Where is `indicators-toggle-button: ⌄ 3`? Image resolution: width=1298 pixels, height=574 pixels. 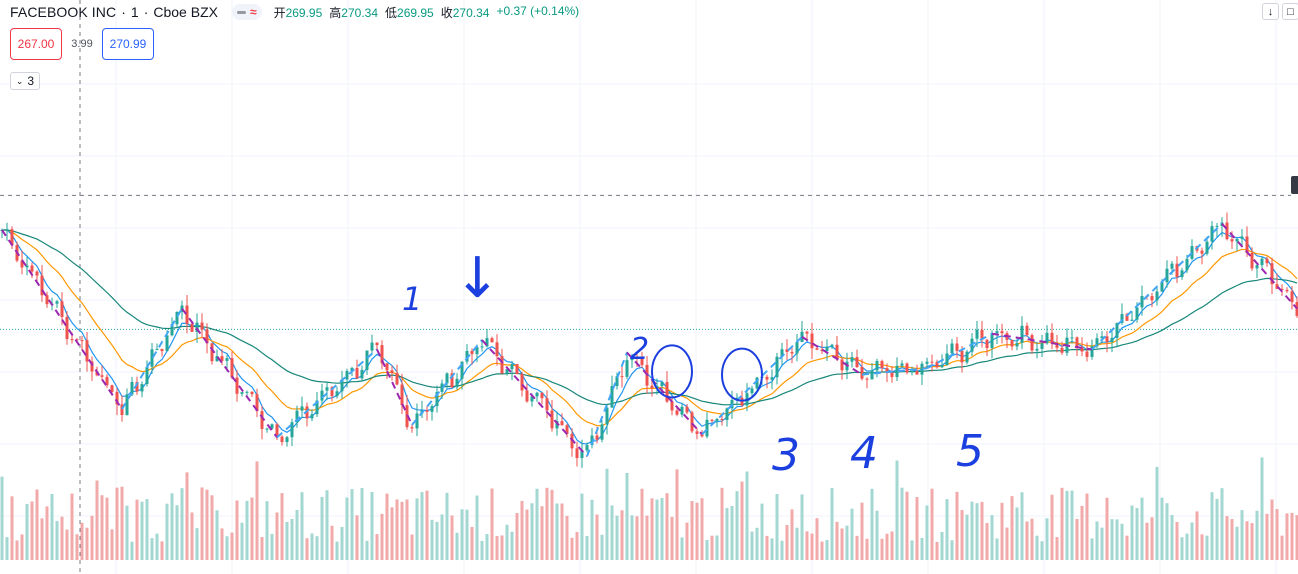
indicators-toggle-button: ⌄ 3 is located at coordinates (25, 81).